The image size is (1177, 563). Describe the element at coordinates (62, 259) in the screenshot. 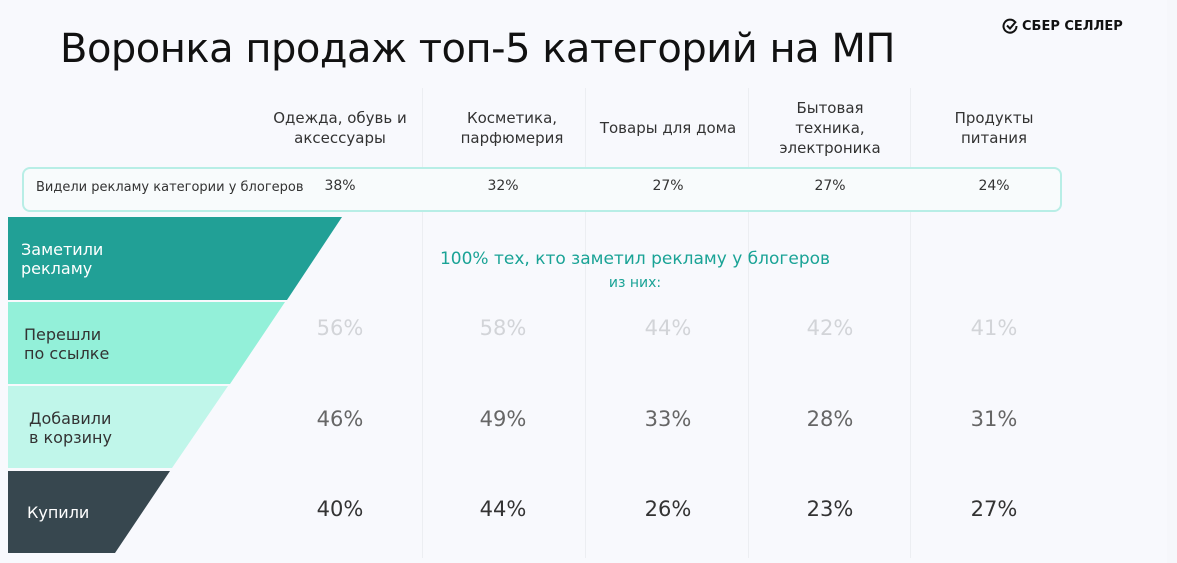

I see `stage-label: Заметили рекламу` at that location.